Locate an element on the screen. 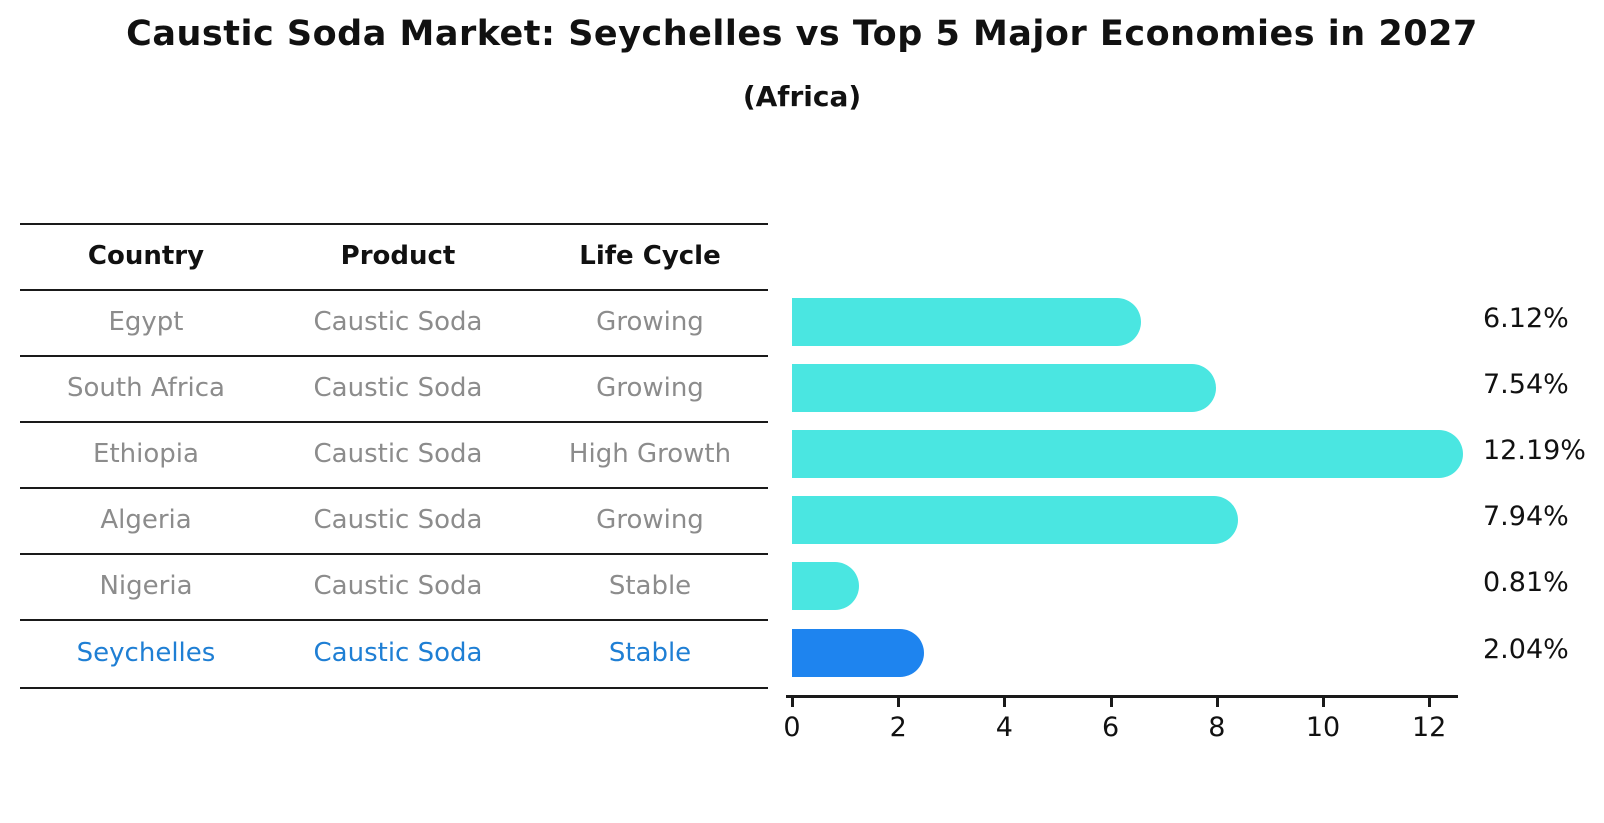  x-axis-line is located at coordinates (1122, 696).